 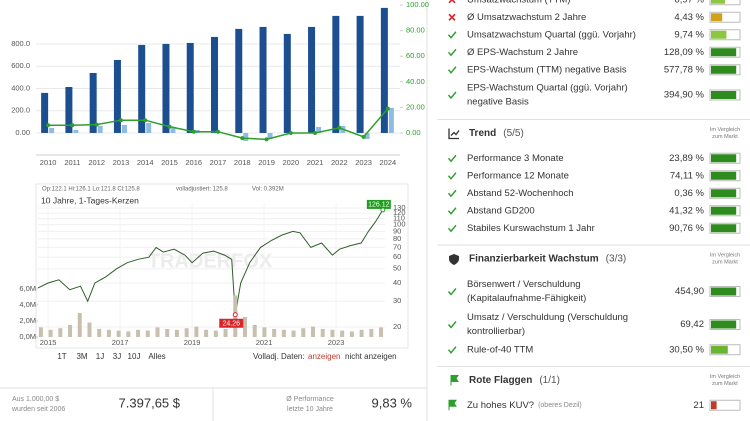 What do you see at coordinates (324, 356) in the screenshot?
I see `adjusted-option: anzeigen` at bounding box center [324, 356].